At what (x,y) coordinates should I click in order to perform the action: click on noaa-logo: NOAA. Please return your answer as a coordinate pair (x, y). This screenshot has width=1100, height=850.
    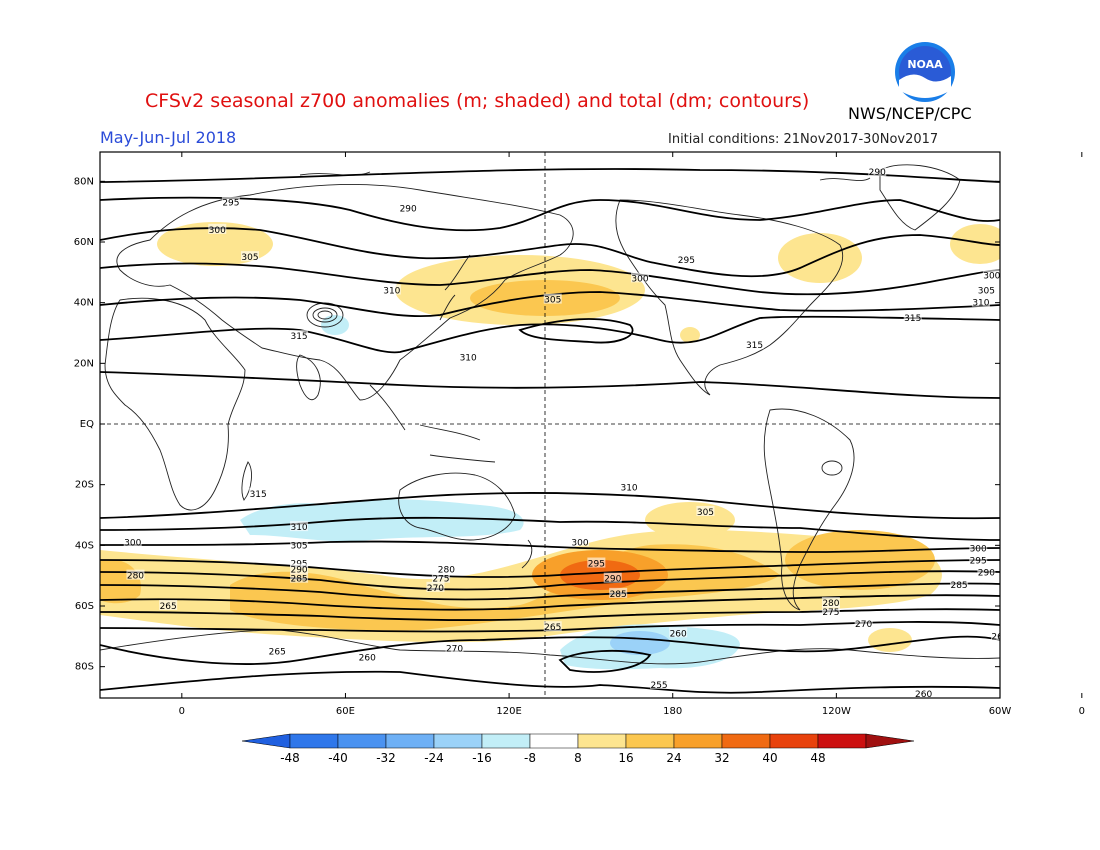
    Looking at the image, I should click on (925, 72).